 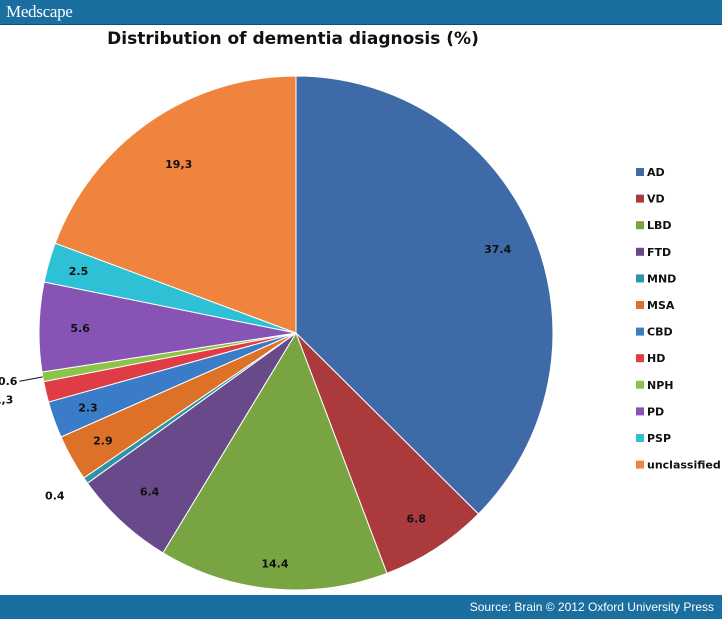 I want to click on legend-swatch-vd, so click(x=640, y=198).